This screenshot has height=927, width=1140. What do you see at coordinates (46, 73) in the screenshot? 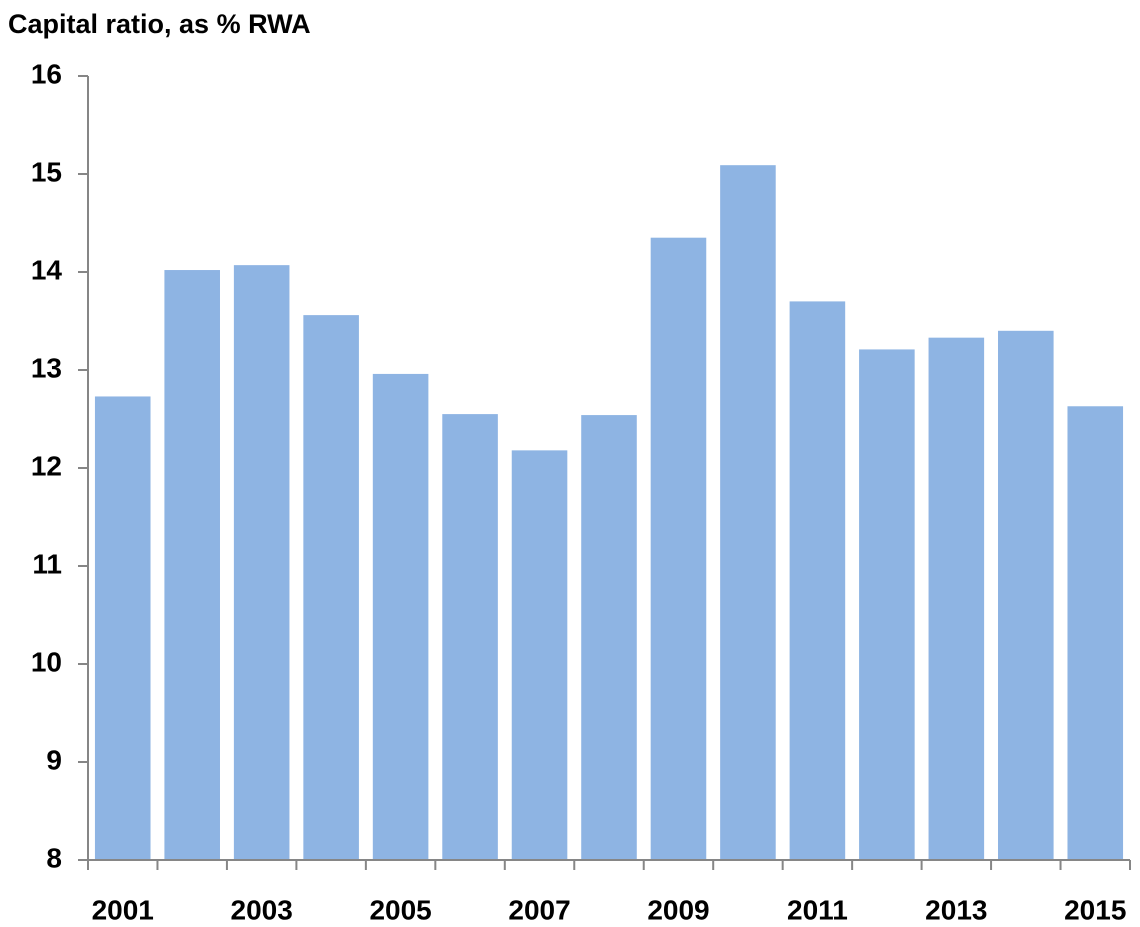
I see `y-tick-label: 16` at bounding box center [46, 73].